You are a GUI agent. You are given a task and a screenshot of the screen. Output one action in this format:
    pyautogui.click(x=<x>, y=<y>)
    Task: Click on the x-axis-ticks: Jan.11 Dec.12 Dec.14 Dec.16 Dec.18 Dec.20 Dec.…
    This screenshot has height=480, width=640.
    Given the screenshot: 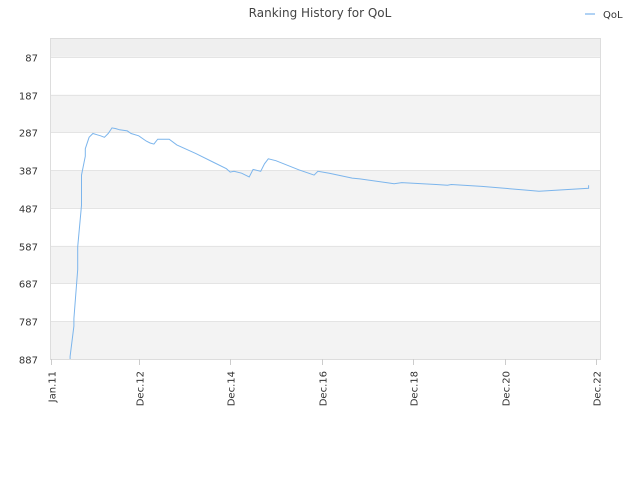 What is the action you would take?
    pyautogui.click(x=326, y=382)
    